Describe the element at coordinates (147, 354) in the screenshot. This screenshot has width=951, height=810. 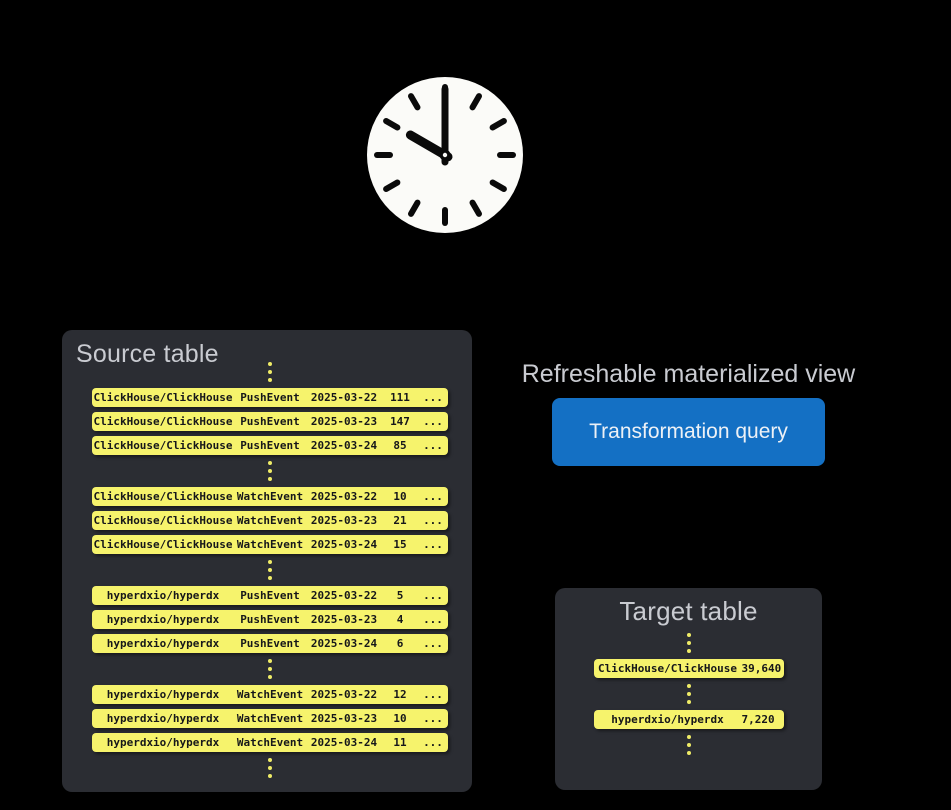
I see `source-table-title: Source table` at that location.